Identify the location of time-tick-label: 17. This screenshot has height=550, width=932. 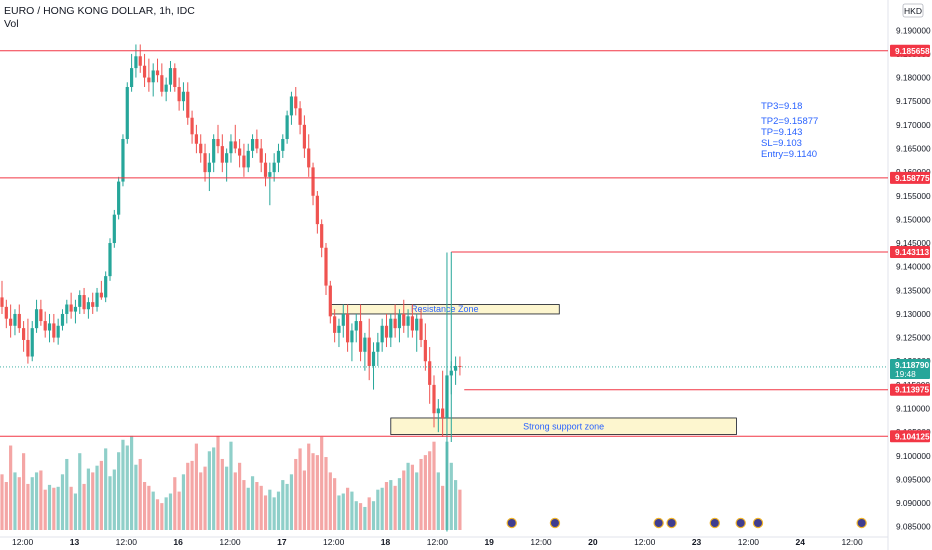
(282, 542).